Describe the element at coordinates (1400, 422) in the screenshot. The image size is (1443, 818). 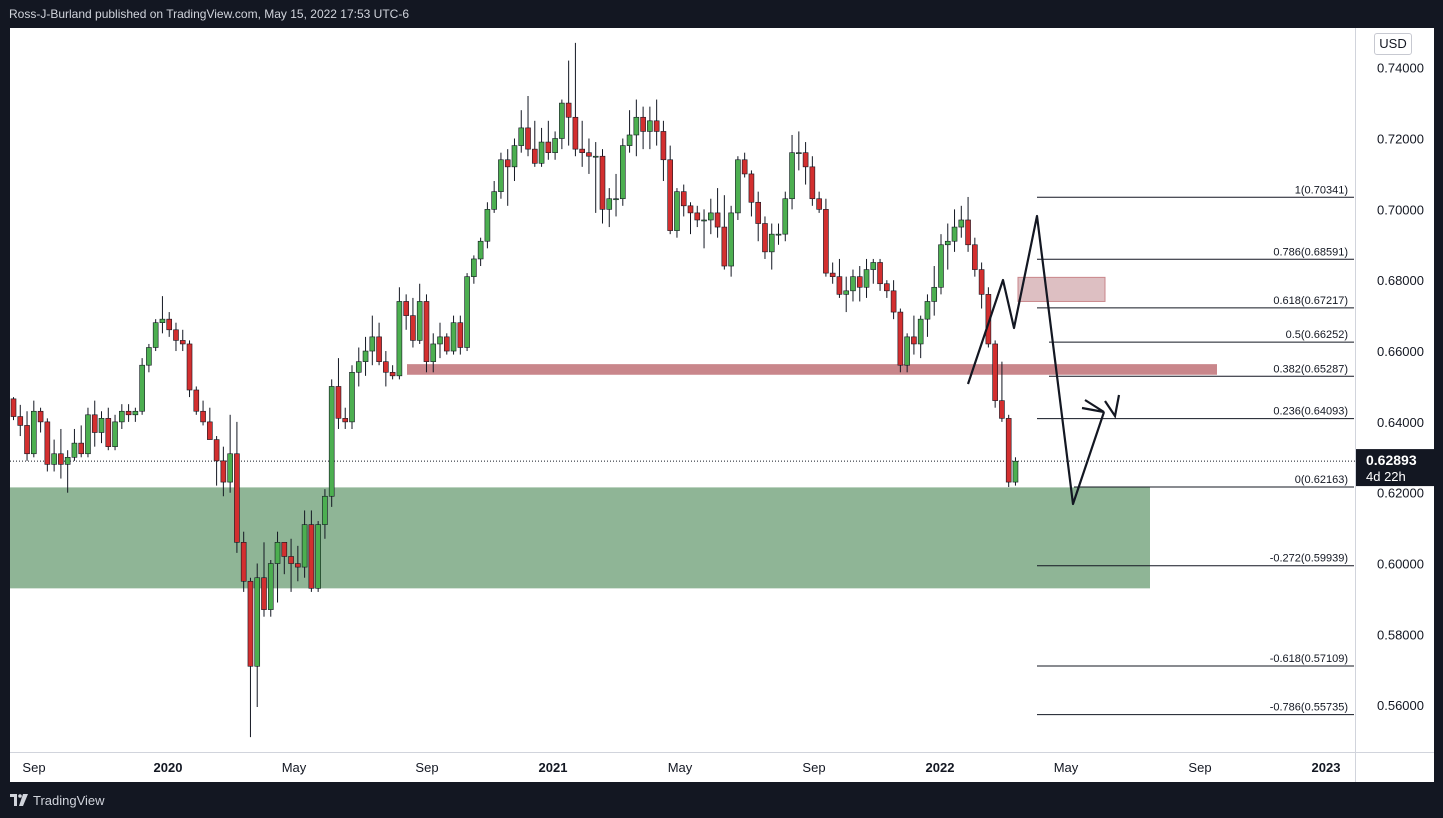
I see `price-tick-label: 0.64000` at that location.